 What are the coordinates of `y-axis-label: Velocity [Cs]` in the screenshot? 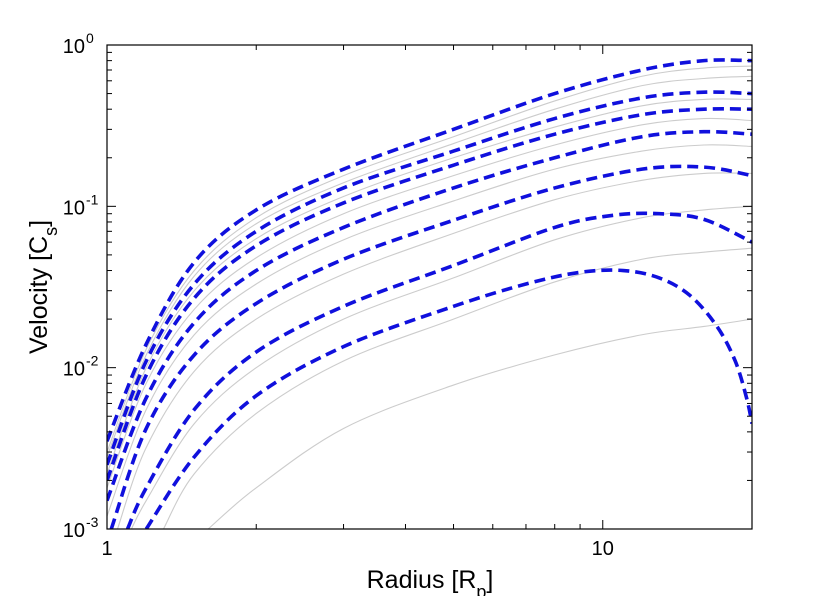 It's located at (43, 287).